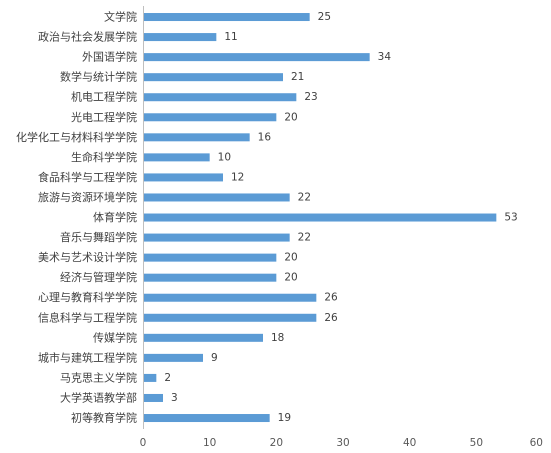 This screenshot has height=453, width=551. Describe the element at coordinates (276, 443) in the screenshot. I see `x-tick-label: 20` at that location.